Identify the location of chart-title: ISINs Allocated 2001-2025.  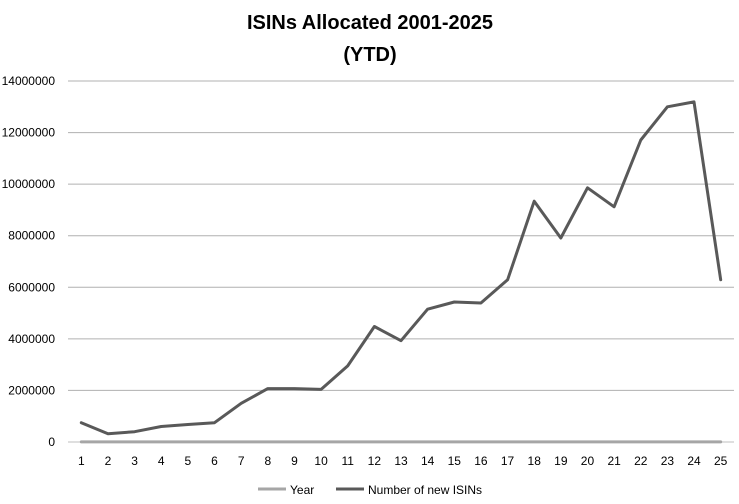
(370, 23).